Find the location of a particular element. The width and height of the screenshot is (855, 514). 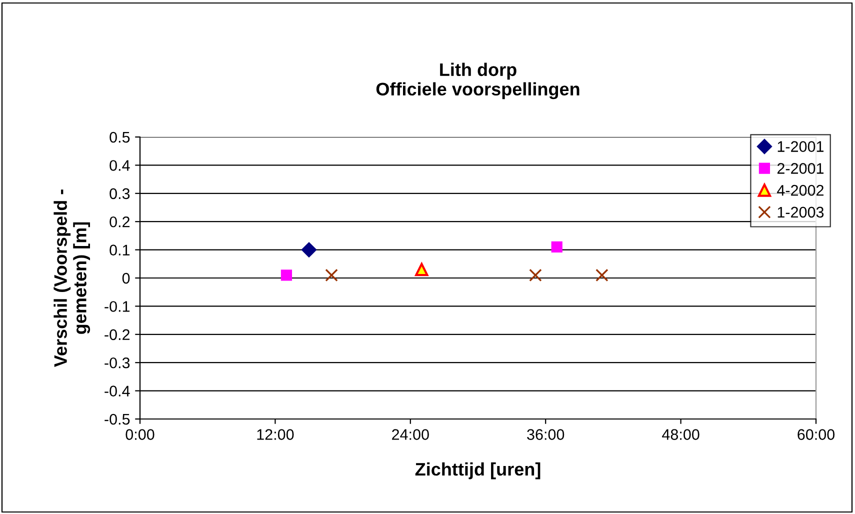

y-tick-label: -0.5 is located at coordinates (117, 419).